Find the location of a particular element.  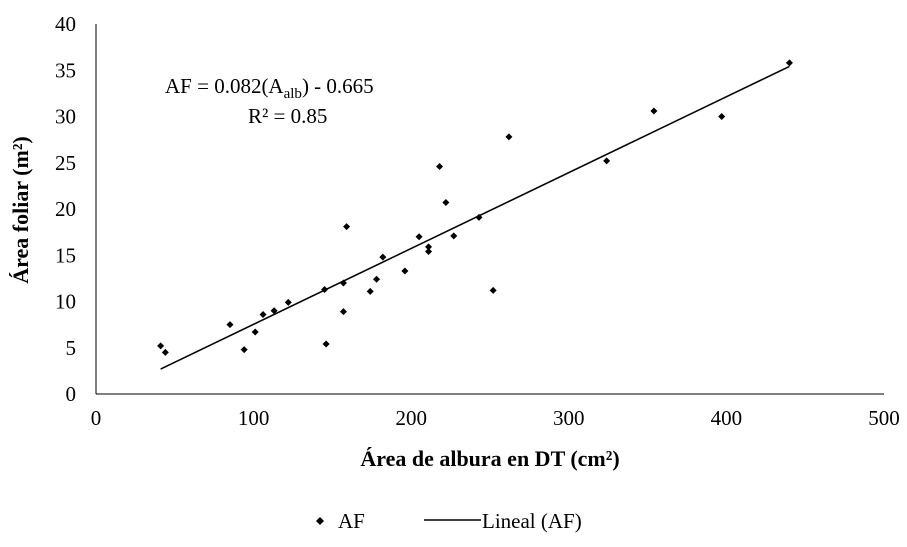

y-tick-label: 25 is located at coordinates (65, 163).